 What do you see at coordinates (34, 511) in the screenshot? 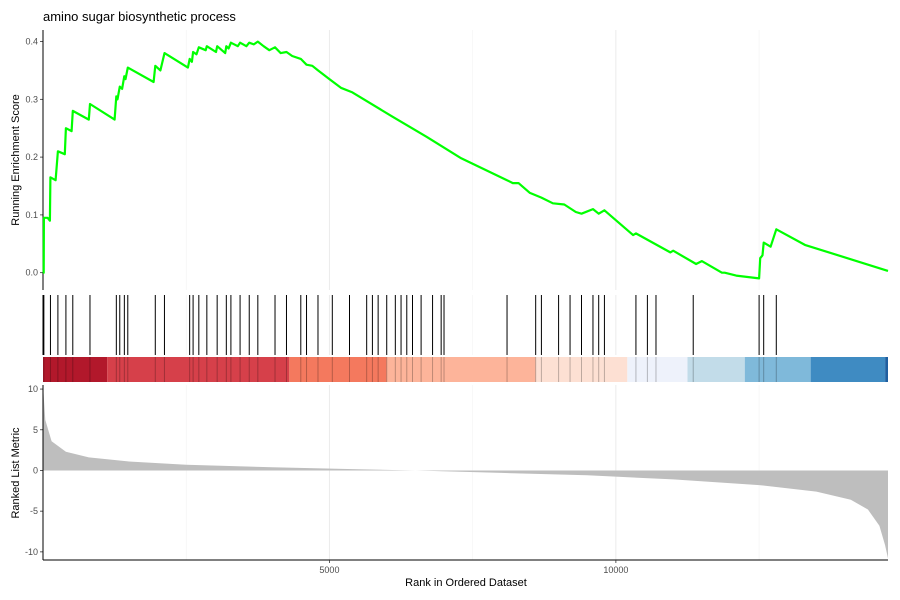
I see `y-tick-label: -5` at bounding box center [34, 511].